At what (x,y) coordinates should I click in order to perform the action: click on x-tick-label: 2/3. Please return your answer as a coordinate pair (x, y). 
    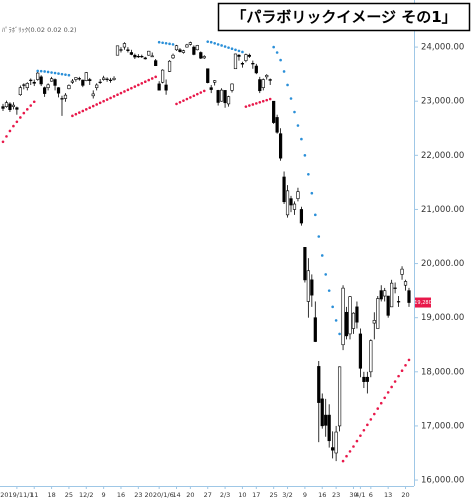
    Looking at the image, I should click on (225, 495).